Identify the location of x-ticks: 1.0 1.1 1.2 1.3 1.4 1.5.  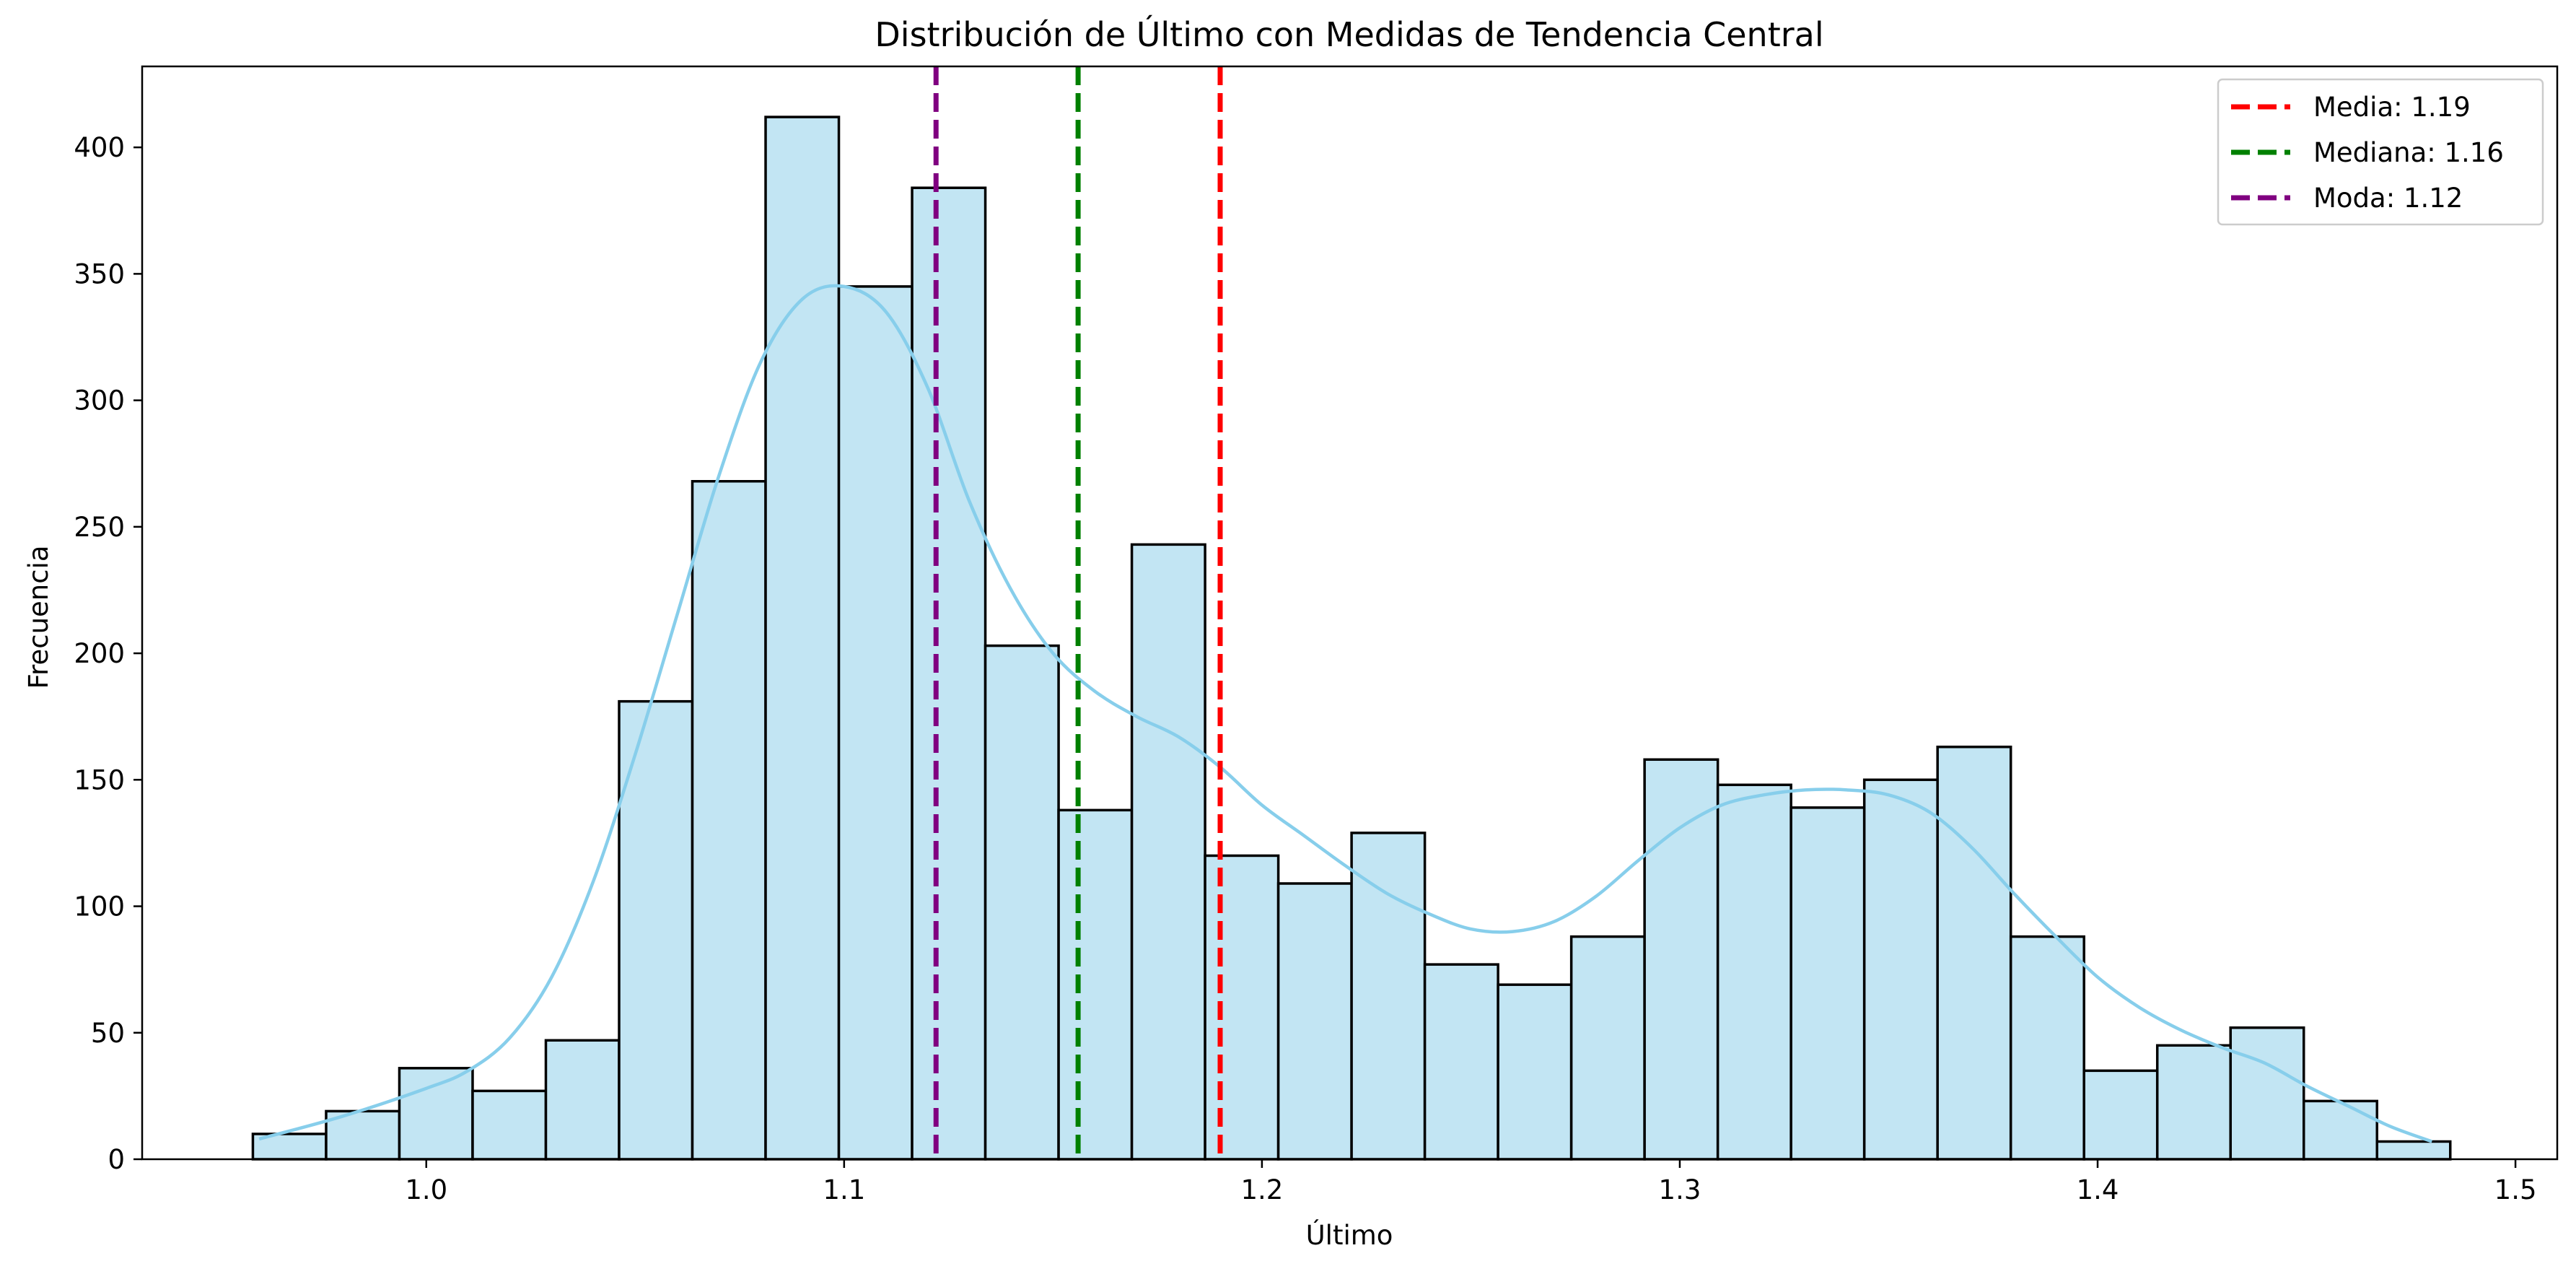
(1471, 1182).